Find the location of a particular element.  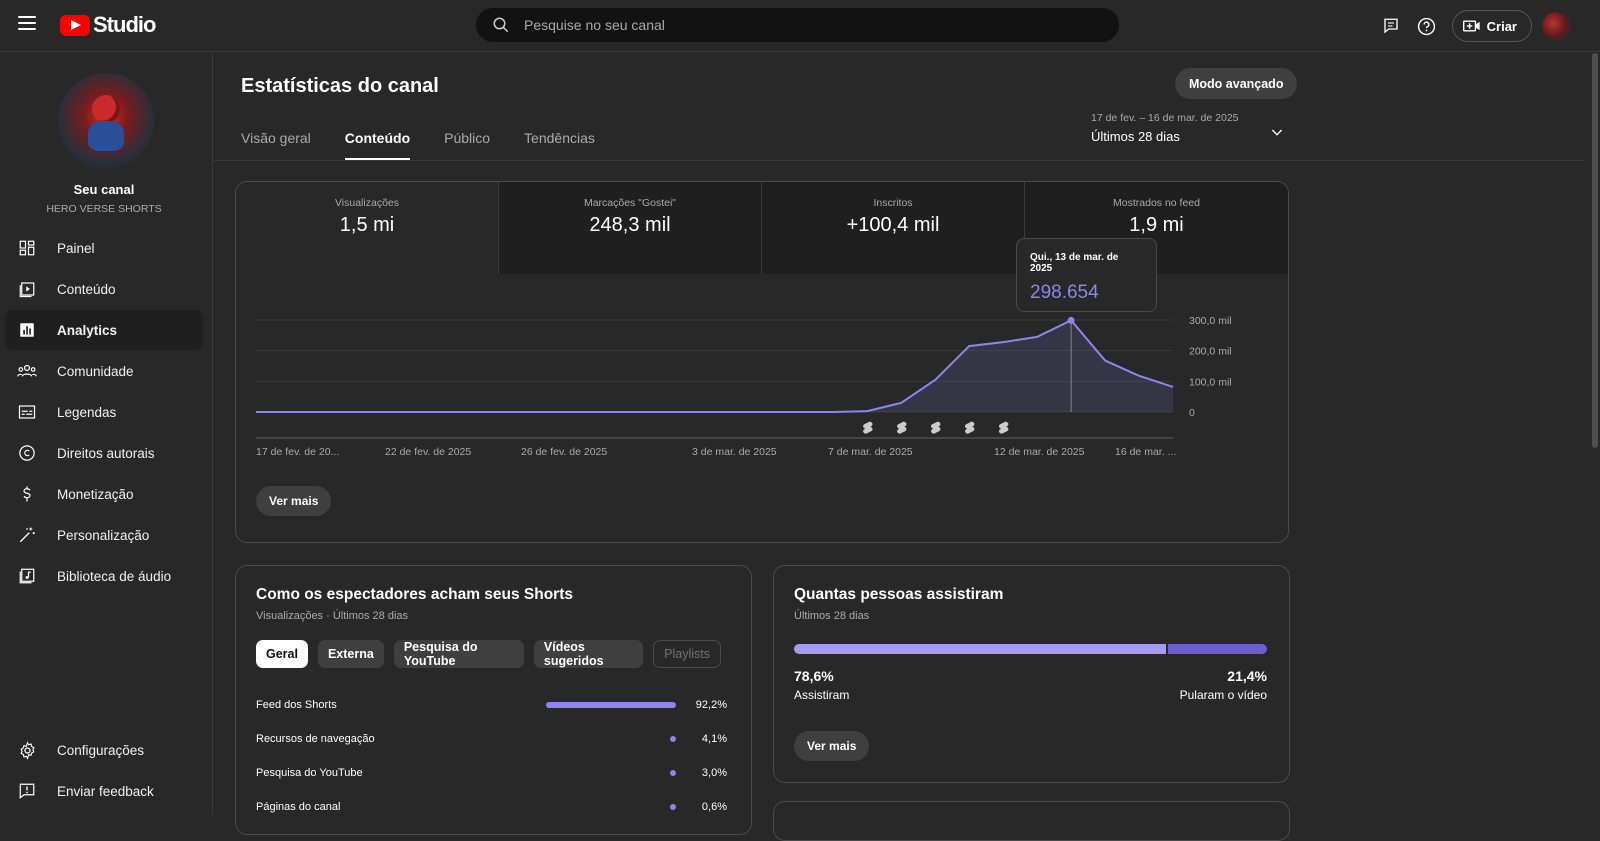

watched-progress-bar is located at coordinates (1030, 649).